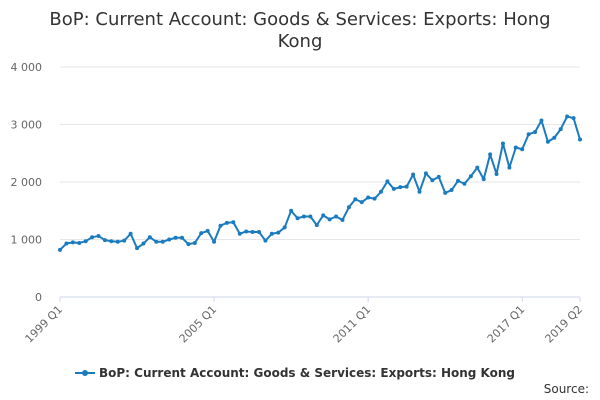  What do you see at coordinates (564, 324) in the screenshot?
I see `x-tick-label: 2019 Q2` at bounding box center [564, 324].